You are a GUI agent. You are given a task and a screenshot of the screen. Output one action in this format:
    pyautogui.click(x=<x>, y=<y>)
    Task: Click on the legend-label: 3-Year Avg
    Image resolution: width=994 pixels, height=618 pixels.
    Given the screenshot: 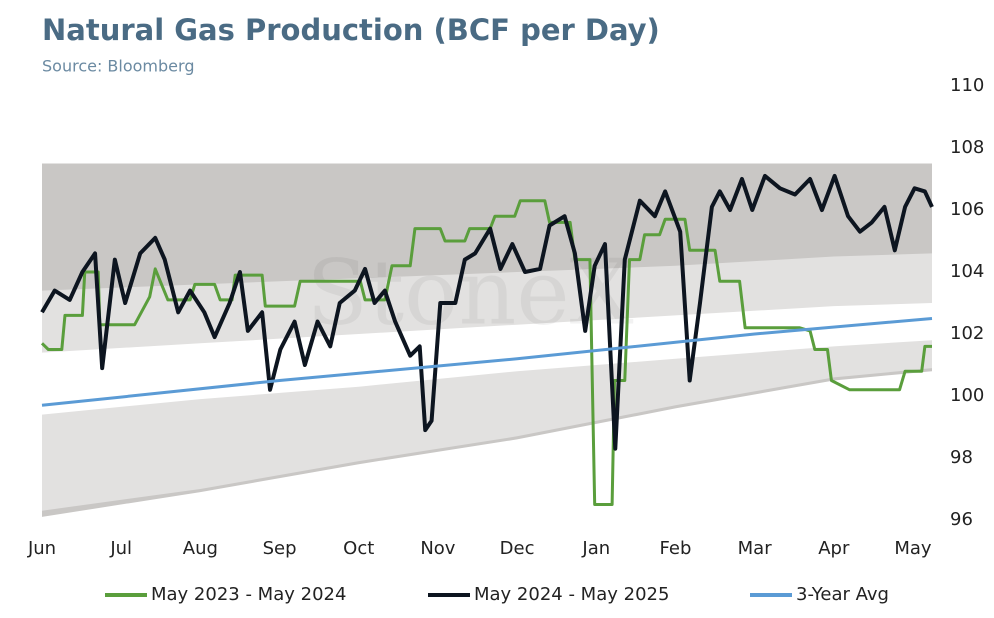 What is the action you would take?
    pyautogui.click(x=842, y=594)
    